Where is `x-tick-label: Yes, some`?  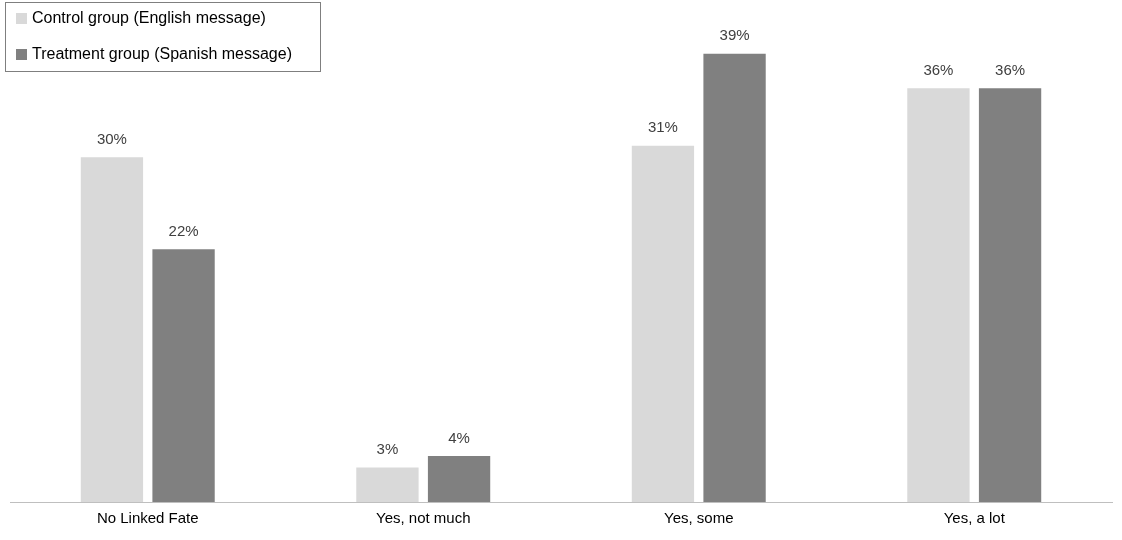 x-tick-label: Yes, some is located at coordinates (699, 518).